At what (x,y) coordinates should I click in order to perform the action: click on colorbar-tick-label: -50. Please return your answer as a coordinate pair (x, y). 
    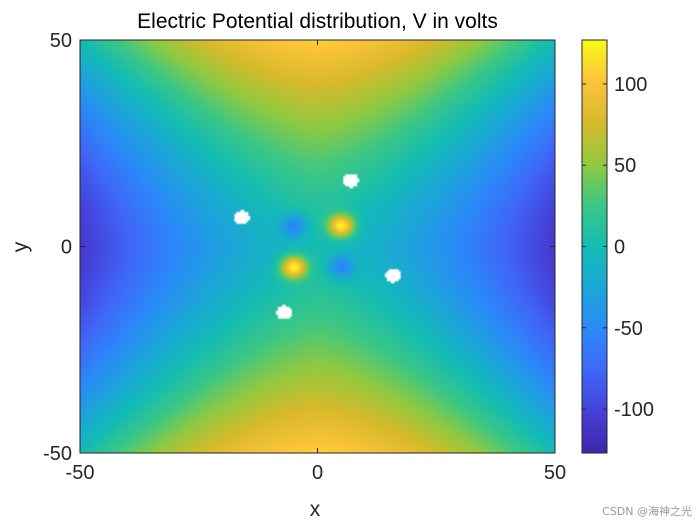
    Looking at the image, I should click on (628, 329).